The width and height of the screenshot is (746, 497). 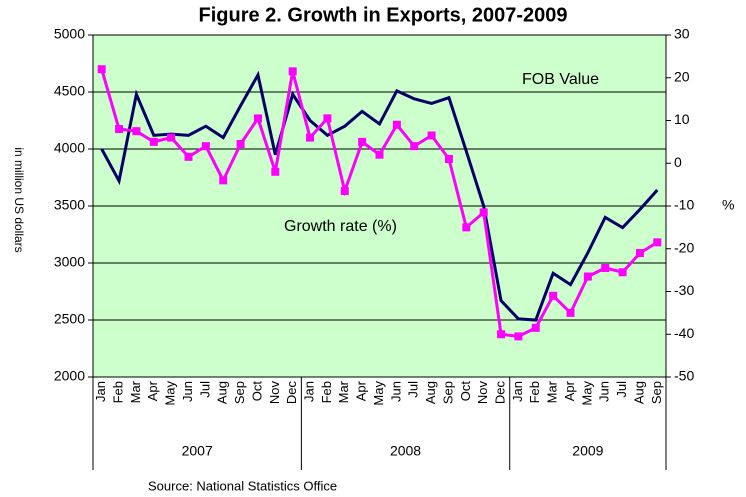 I want to click on y2-tick-label: 20, so click(x=682, y=76).